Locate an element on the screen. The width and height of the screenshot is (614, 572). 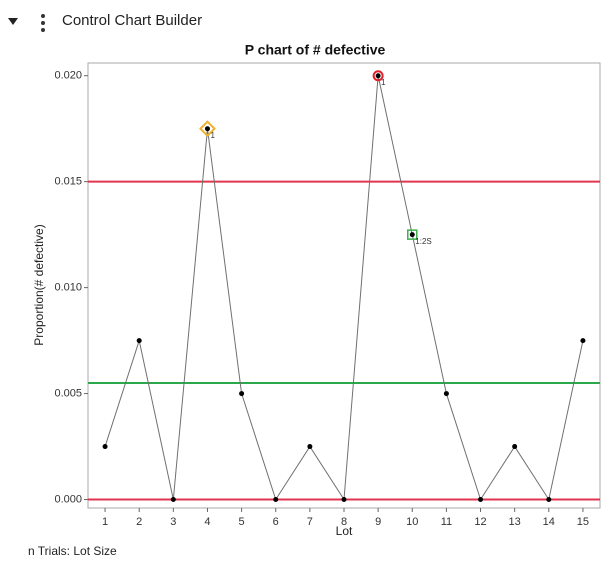
x-tick-label: 2 is located at coordinates (139, 522).